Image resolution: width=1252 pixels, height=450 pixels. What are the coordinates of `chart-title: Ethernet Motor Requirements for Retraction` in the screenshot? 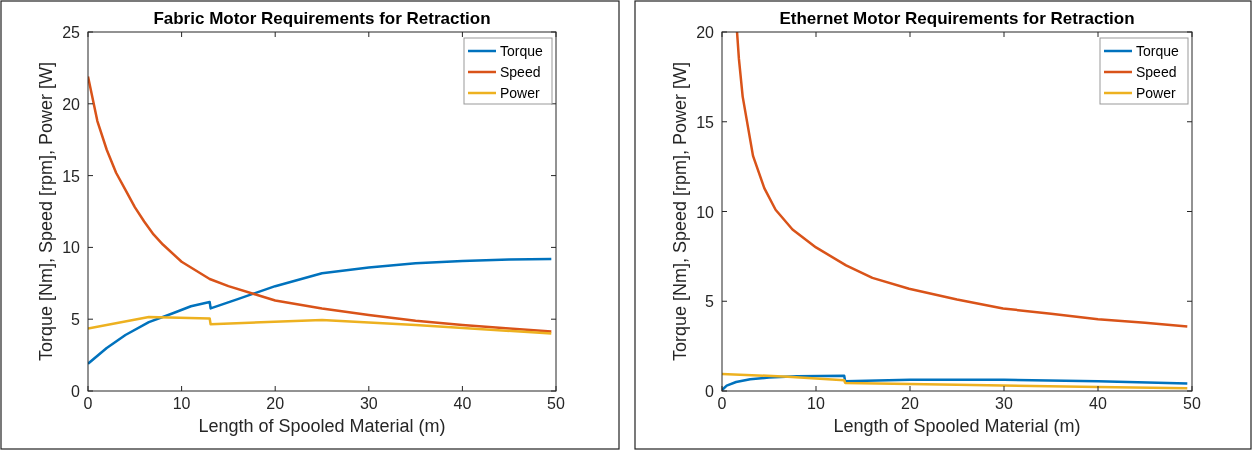 It's located at (957, 18).